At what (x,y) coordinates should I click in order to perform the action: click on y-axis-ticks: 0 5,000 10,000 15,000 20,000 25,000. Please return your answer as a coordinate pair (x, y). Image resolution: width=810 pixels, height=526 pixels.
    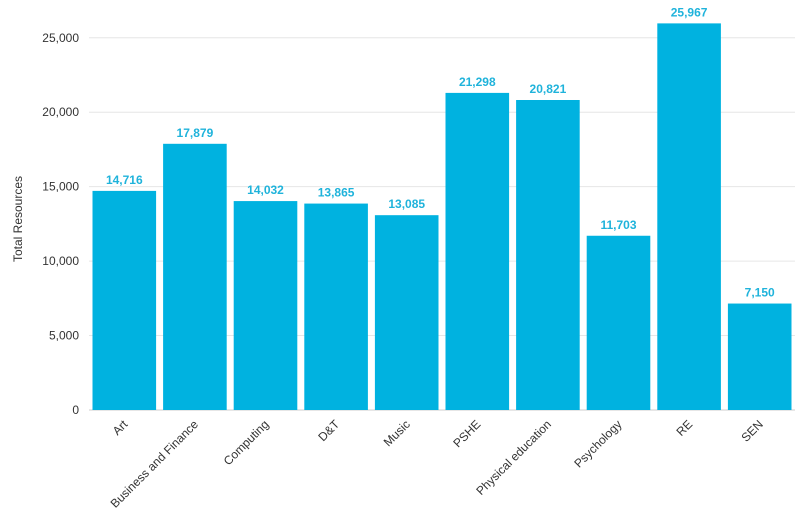
    Looking at the image, I should click on (60, 224).